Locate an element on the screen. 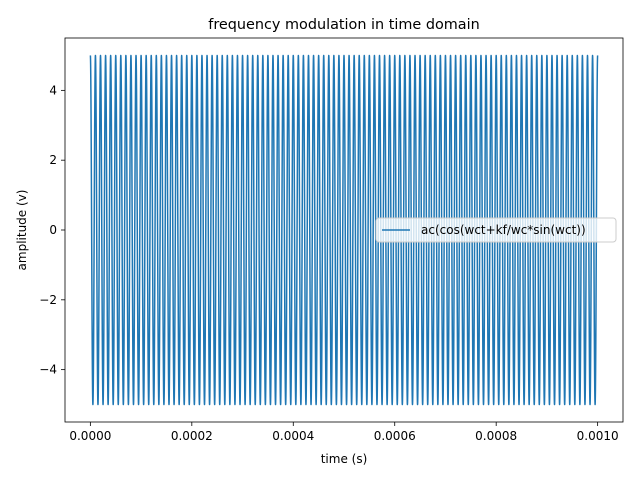 The image size is (640, 480). x-tick-label: 0.0000 is located at coordinates (90, 436).